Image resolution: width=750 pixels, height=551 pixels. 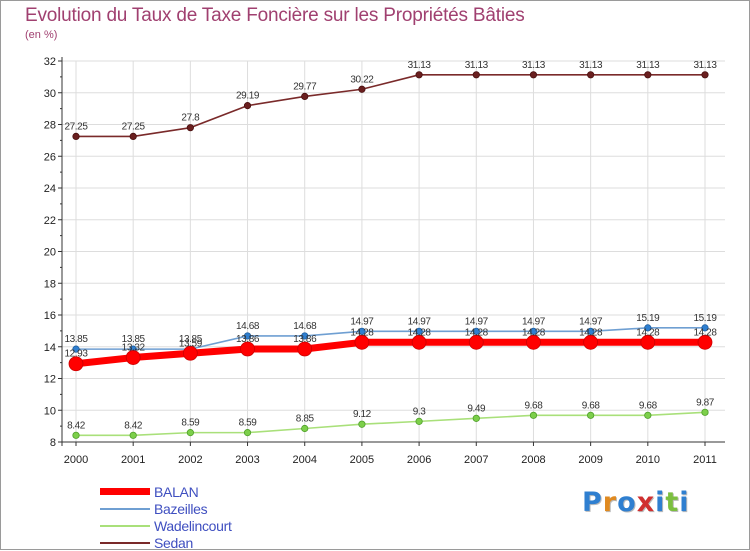 I want to click on y-tick-label: 30, so click(x=50, y=94).